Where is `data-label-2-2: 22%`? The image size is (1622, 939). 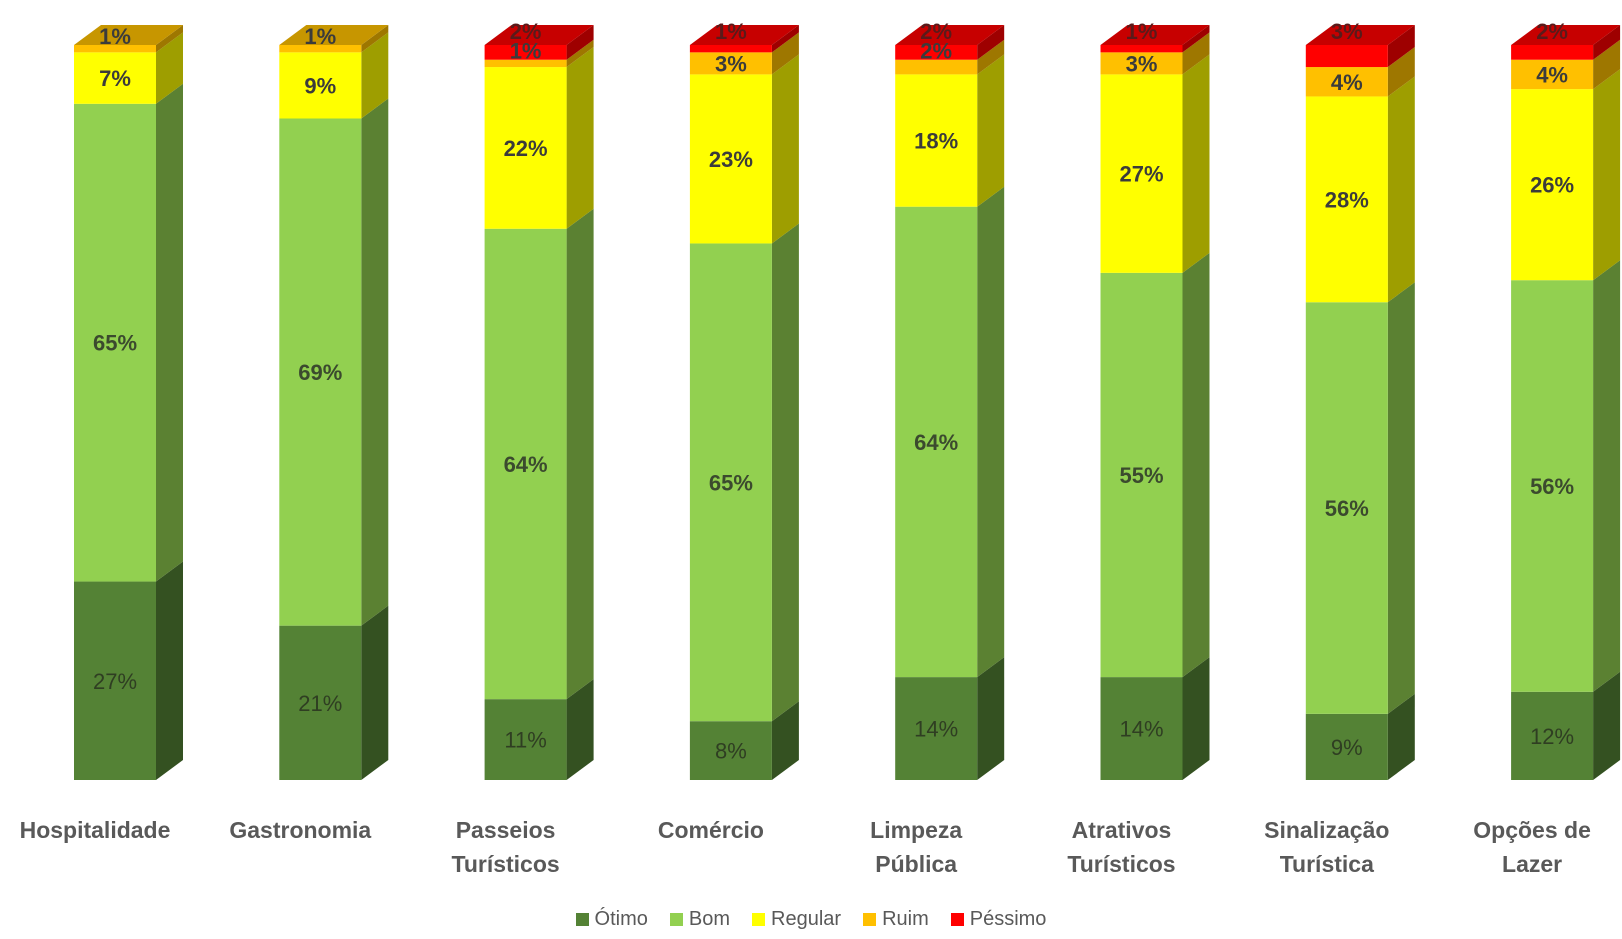
data-label-2-2: 22% is located at coordinates (526, 148).